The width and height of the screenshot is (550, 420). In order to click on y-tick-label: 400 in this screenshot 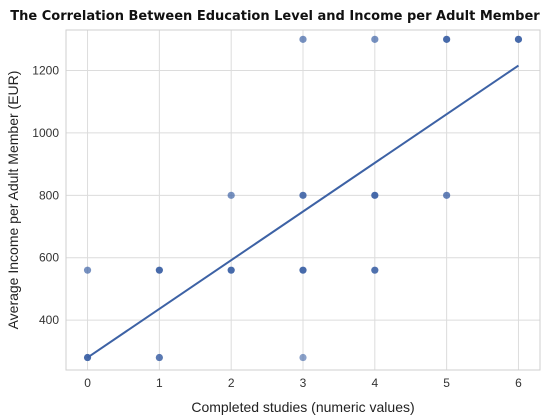, I will do `click(49, 320)`.